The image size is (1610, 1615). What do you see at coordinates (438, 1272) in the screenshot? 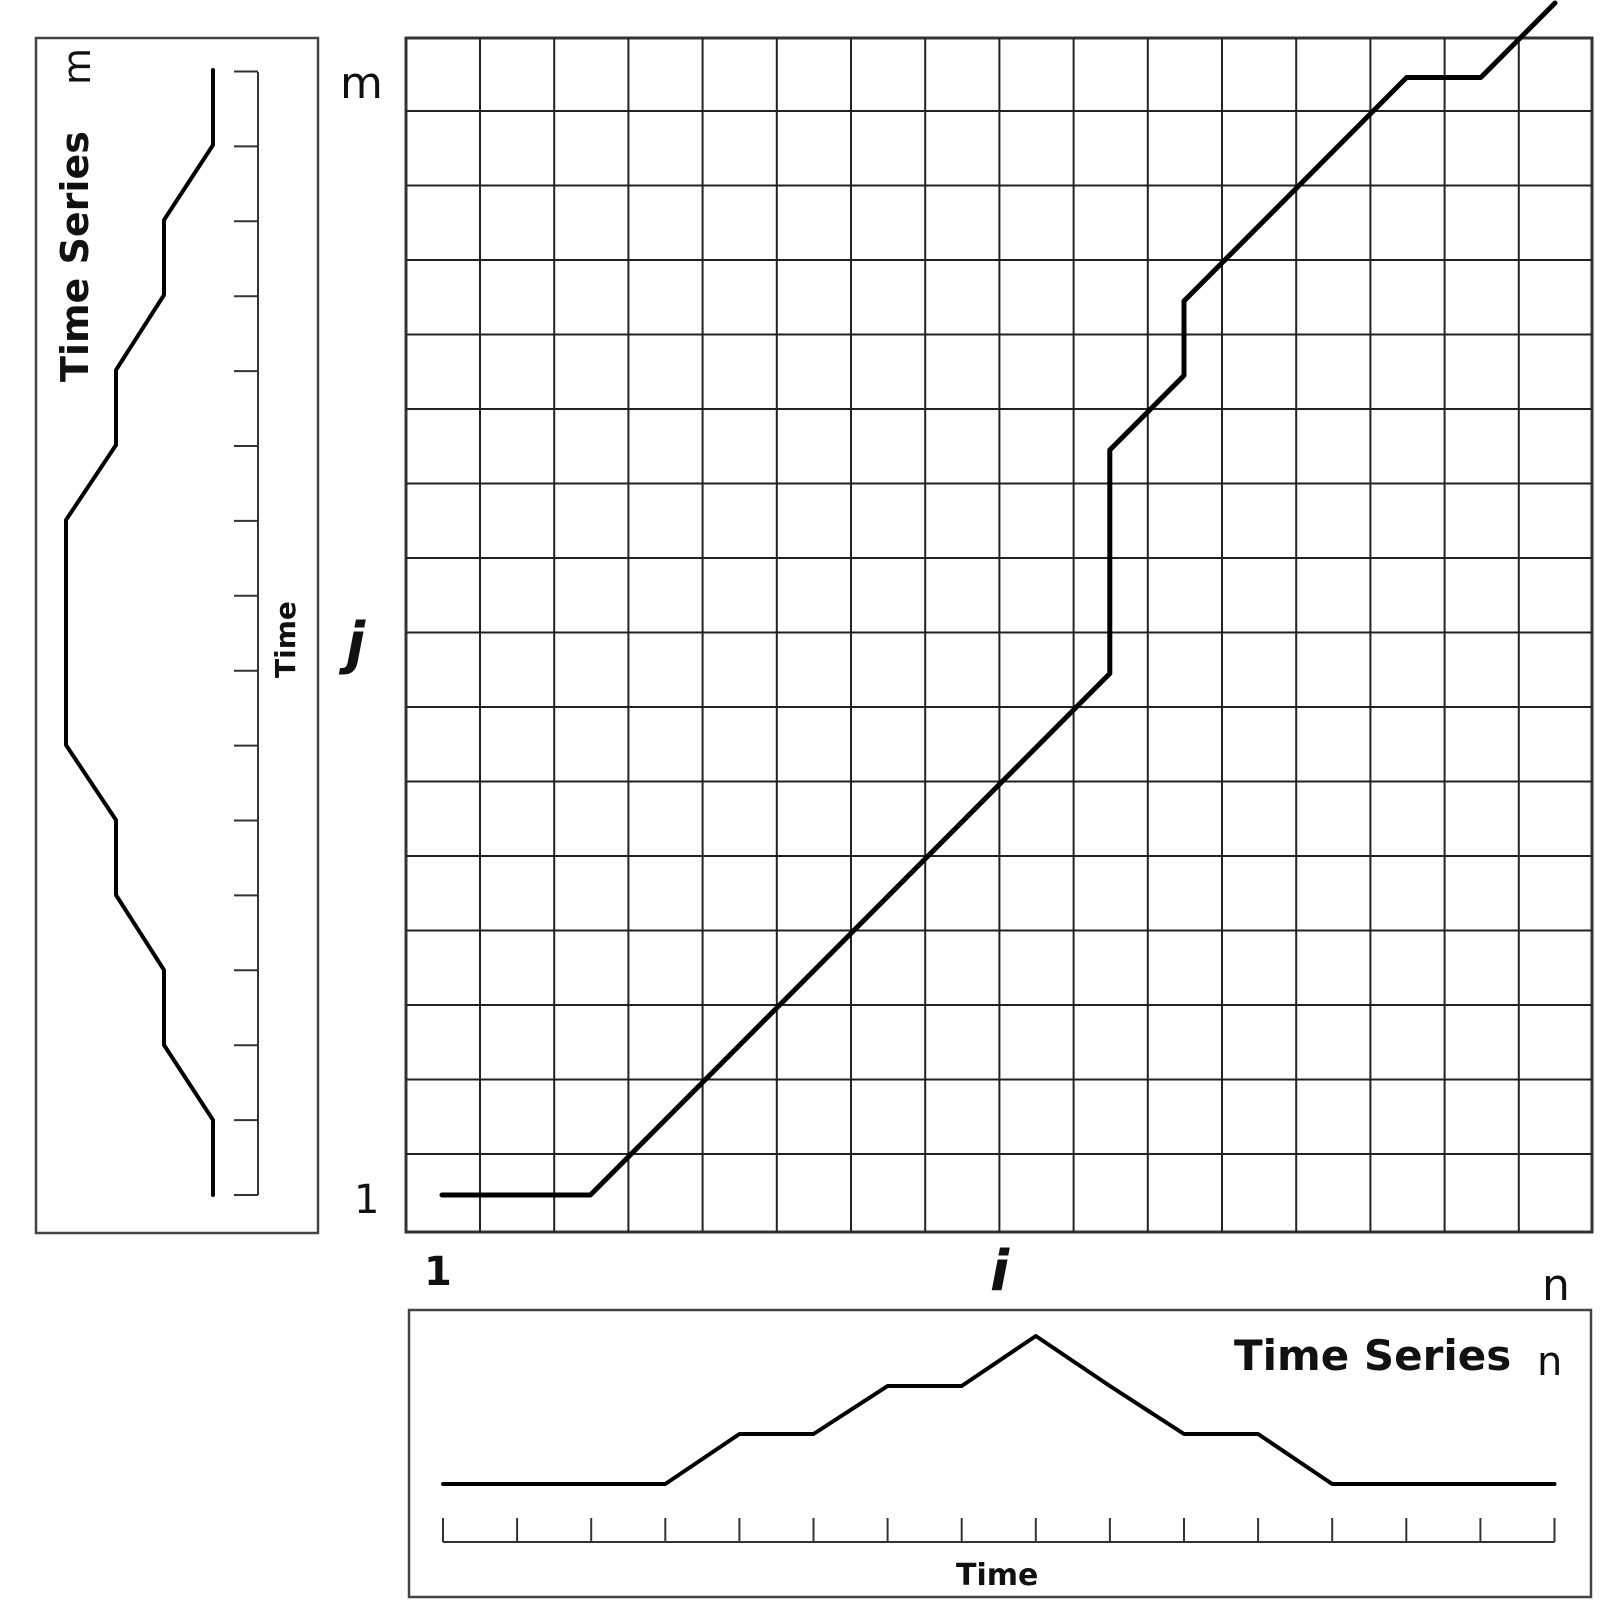
I see `grid-x-left-label: 1` at bounding box center [438, 1272].